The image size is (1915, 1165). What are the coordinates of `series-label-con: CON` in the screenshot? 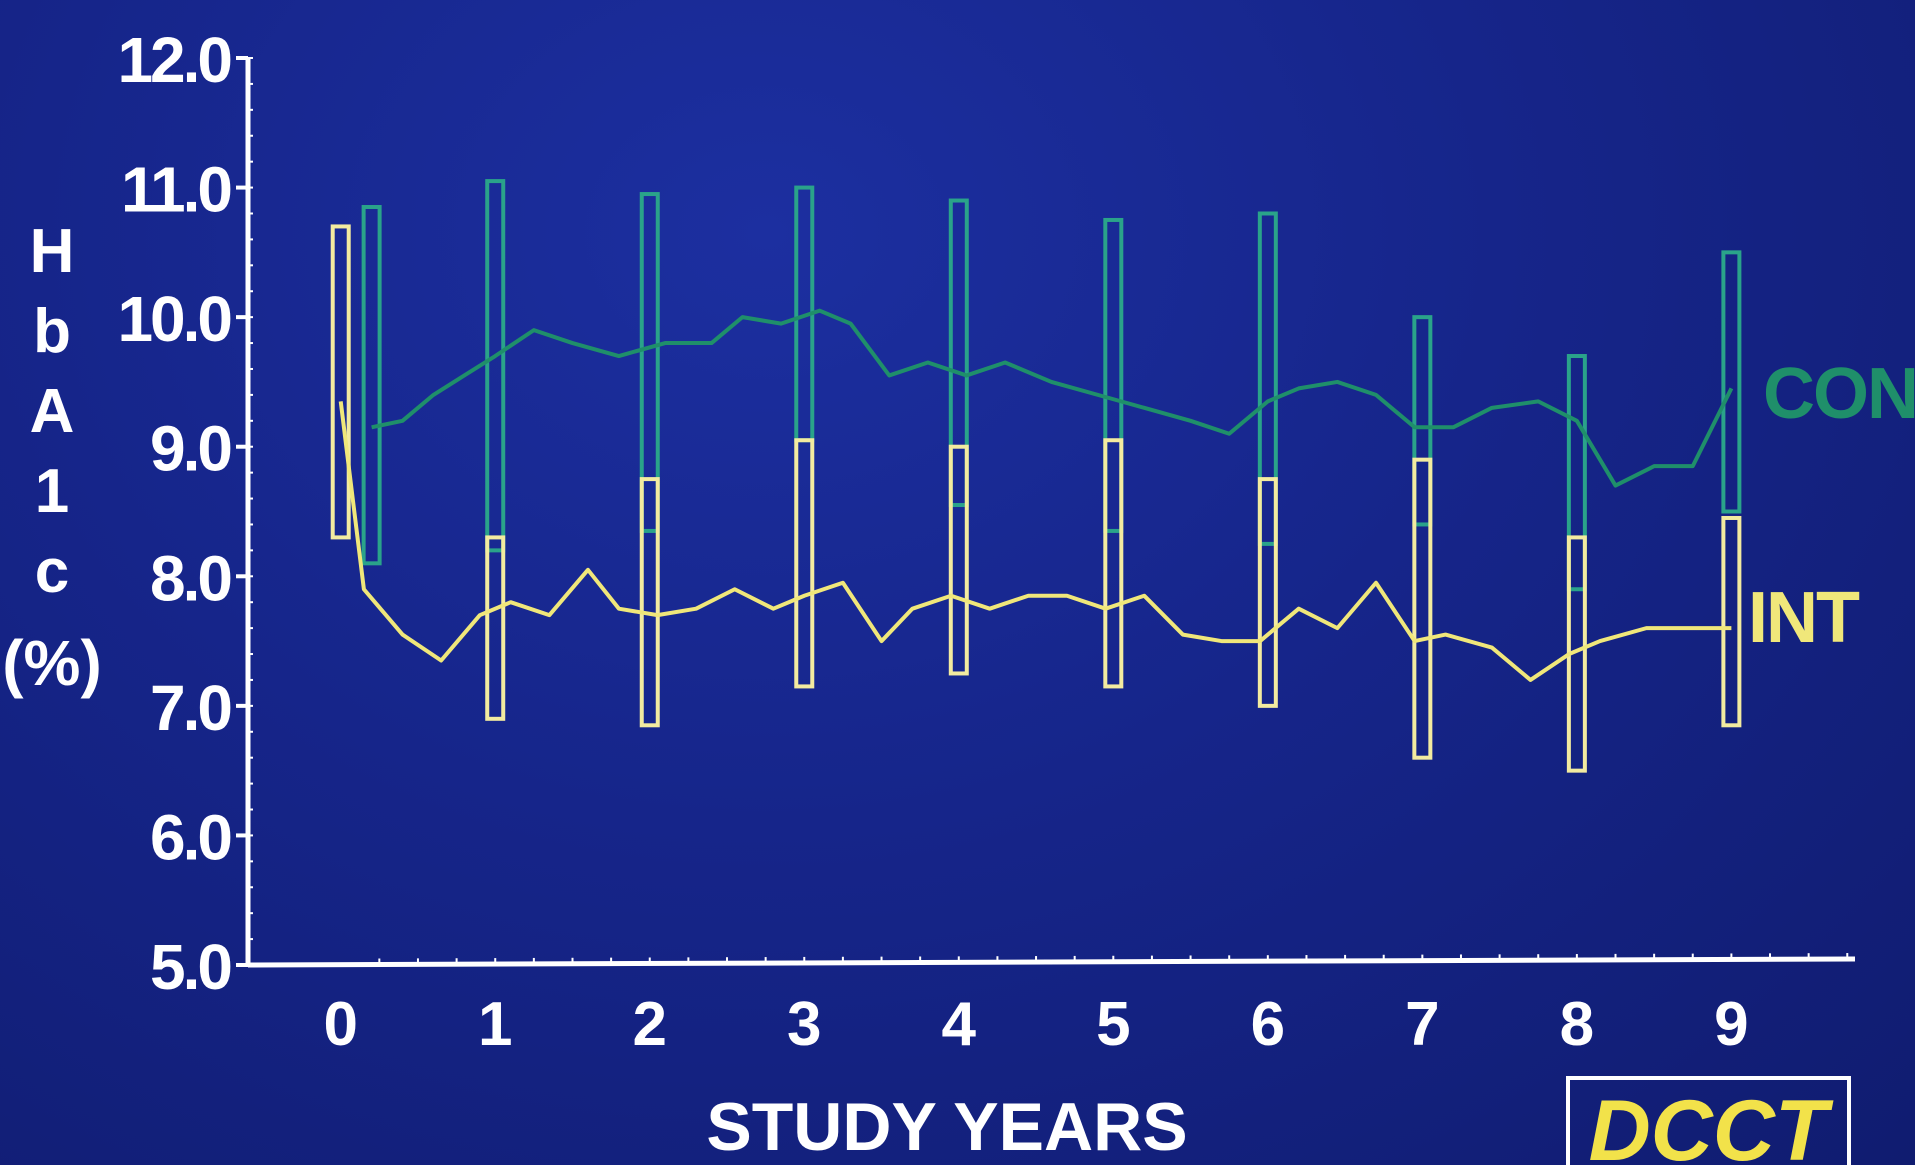 It's located at (1839, 394).